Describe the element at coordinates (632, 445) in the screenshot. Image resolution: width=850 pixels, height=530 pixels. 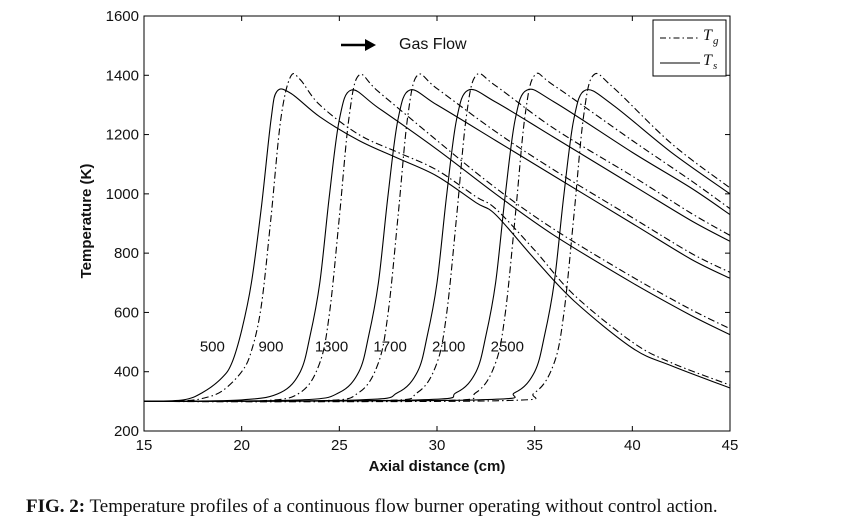
I see `x-tick-label: 40` at that location.